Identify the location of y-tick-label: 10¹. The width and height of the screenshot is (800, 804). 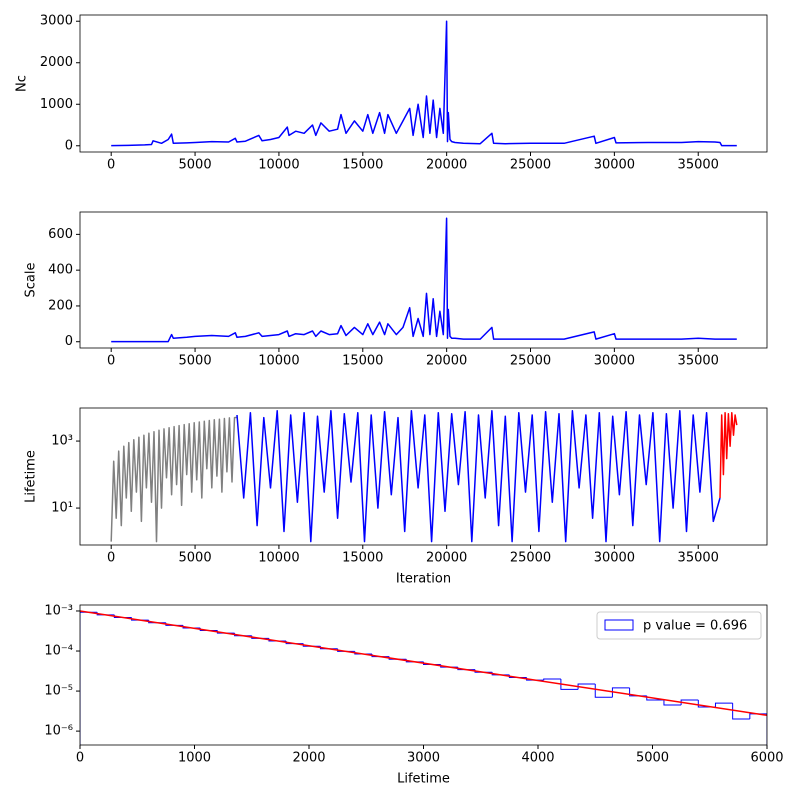
(62, 508).